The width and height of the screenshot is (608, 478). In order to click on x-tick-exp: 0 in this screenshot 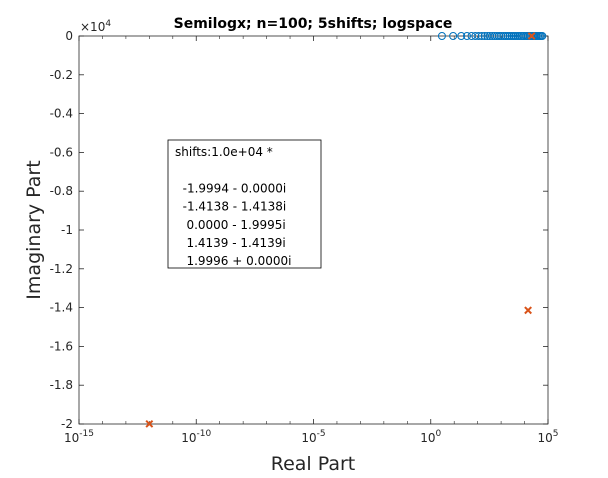, I will do `click(439, 434)`.